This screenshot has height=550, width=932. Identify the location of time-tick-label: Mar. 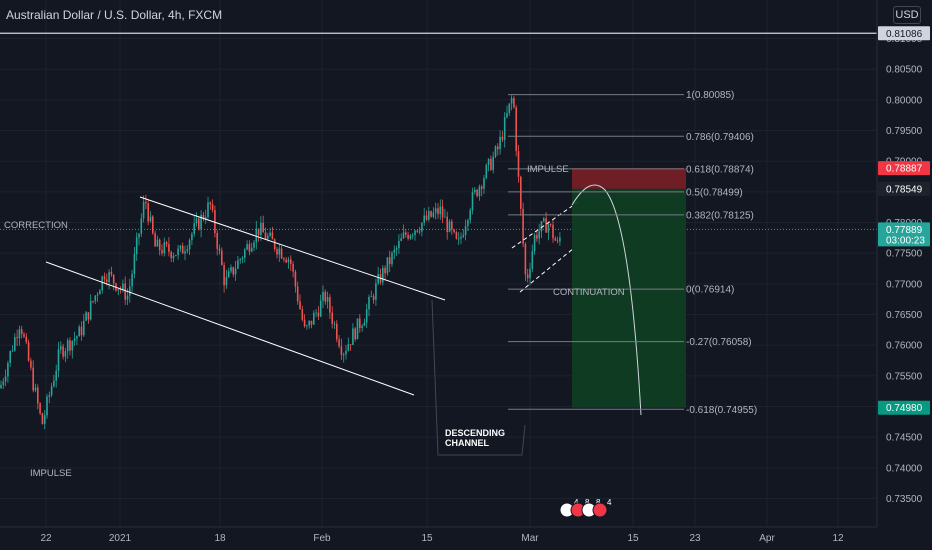
(530, 538).